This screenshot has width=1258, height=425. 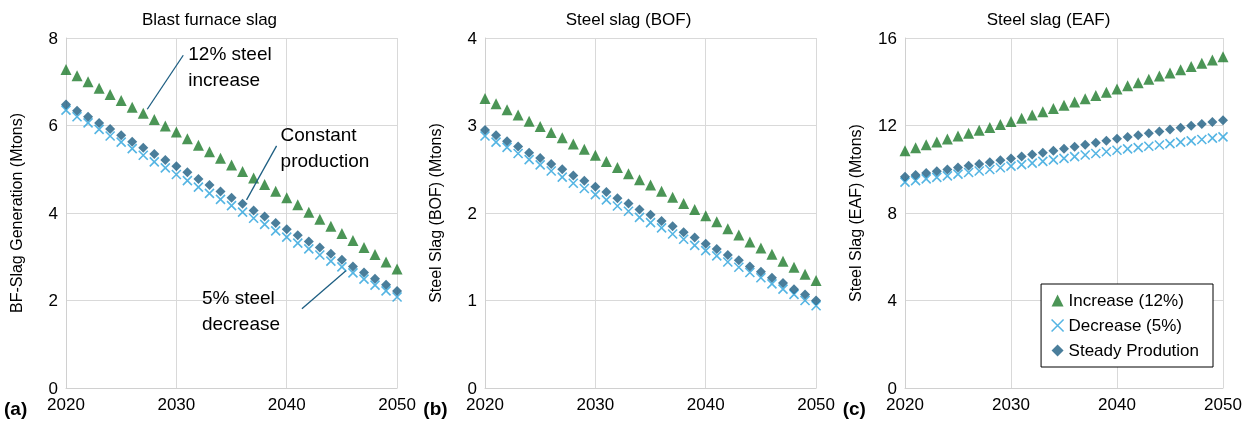 I want to click on x-tick-label: 2020, so click(x=904, y=404).